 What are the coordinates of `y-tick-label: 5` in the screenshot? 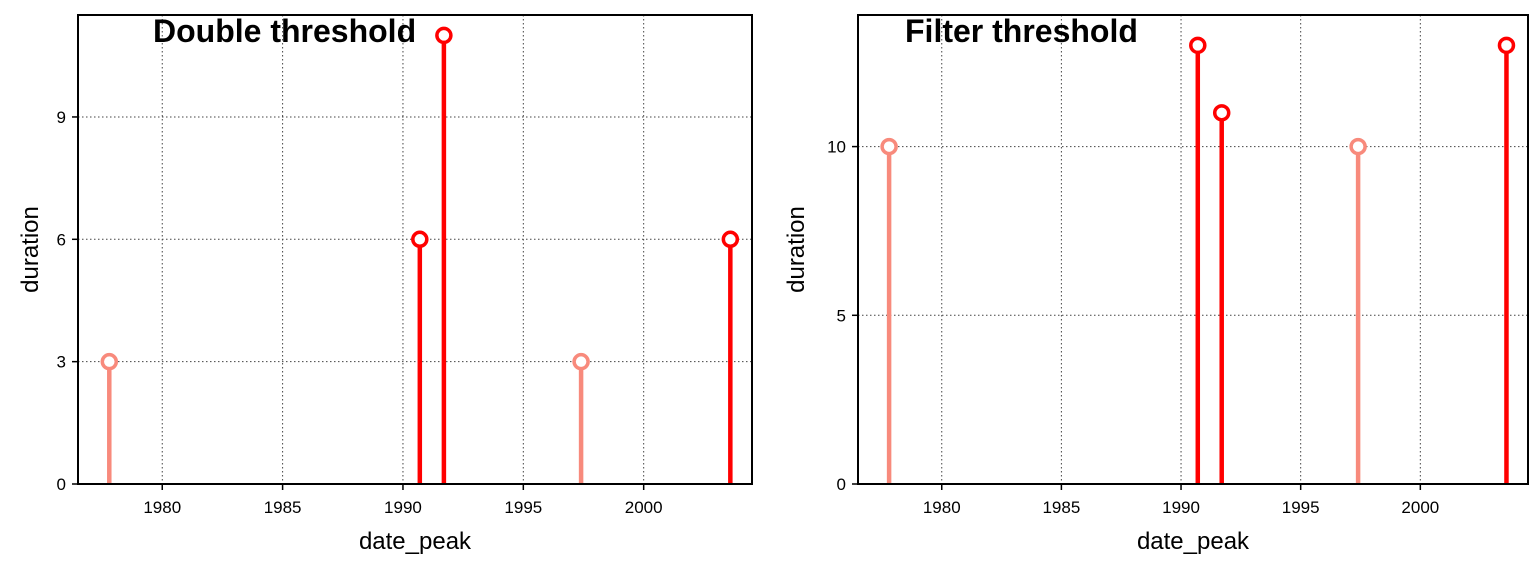 It's located at (841, 315).